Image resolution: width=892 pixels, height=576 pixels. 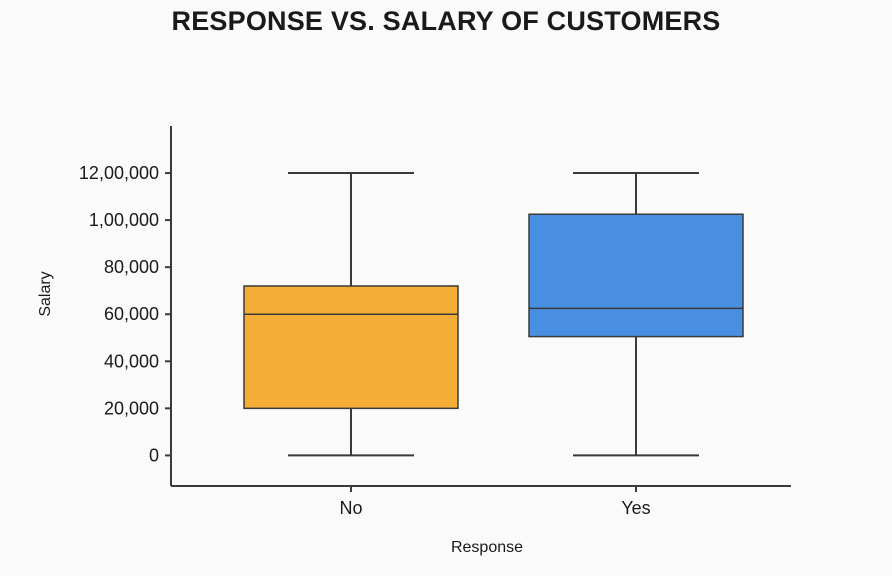 I want to click on y-tick-label: 12,00,000, so click(x=119, y=173).